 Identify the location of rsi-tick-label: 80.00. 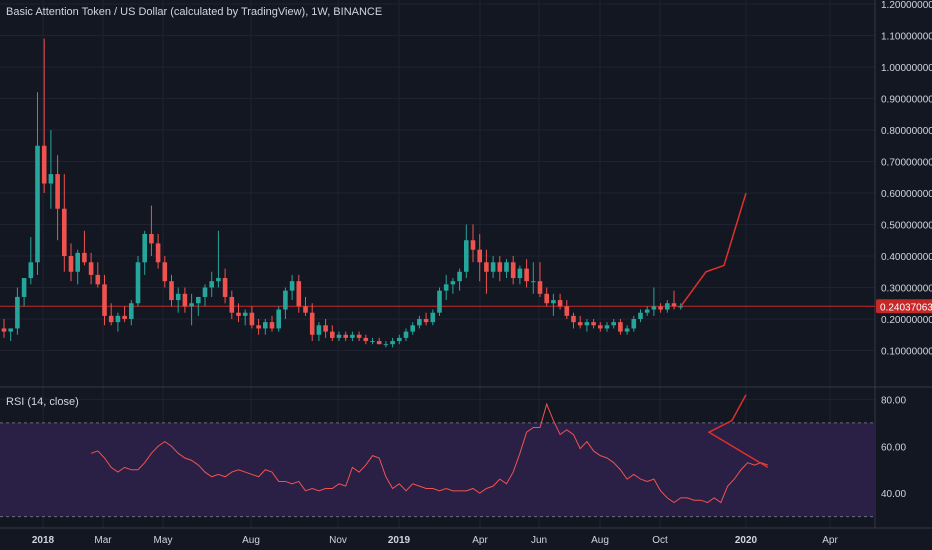
(893, 400).